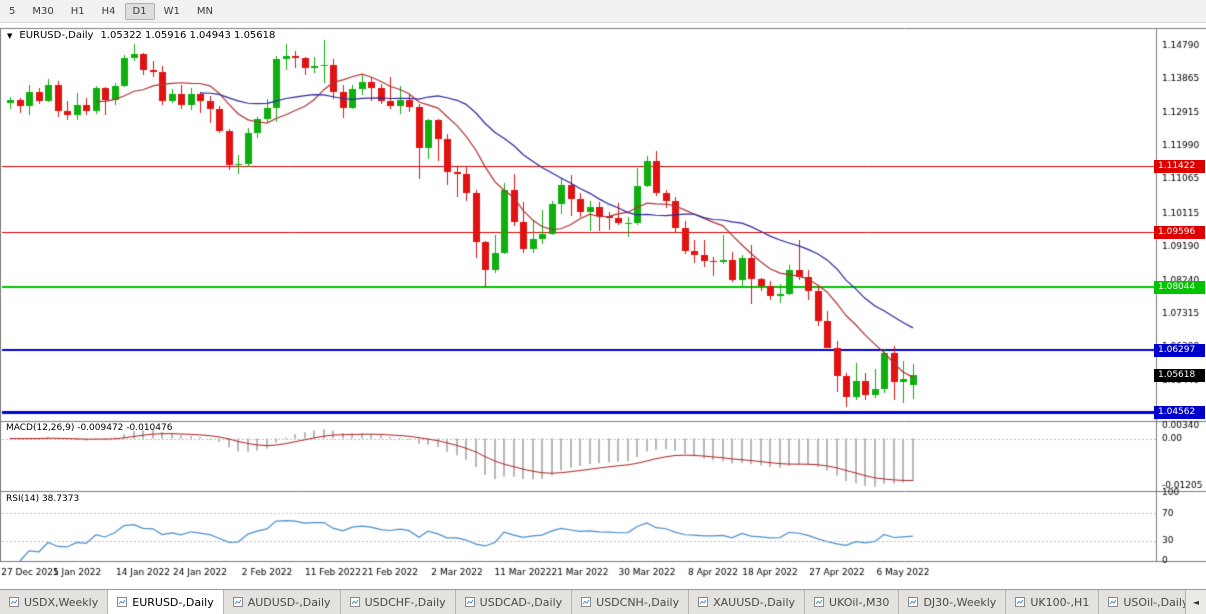  What do you see at coordinates (188, 35) in the screenshot?
I see `chart-ohlc-values: 1.05322 1.05916 1.04943 1.05618` at bounding box center [188, 35].